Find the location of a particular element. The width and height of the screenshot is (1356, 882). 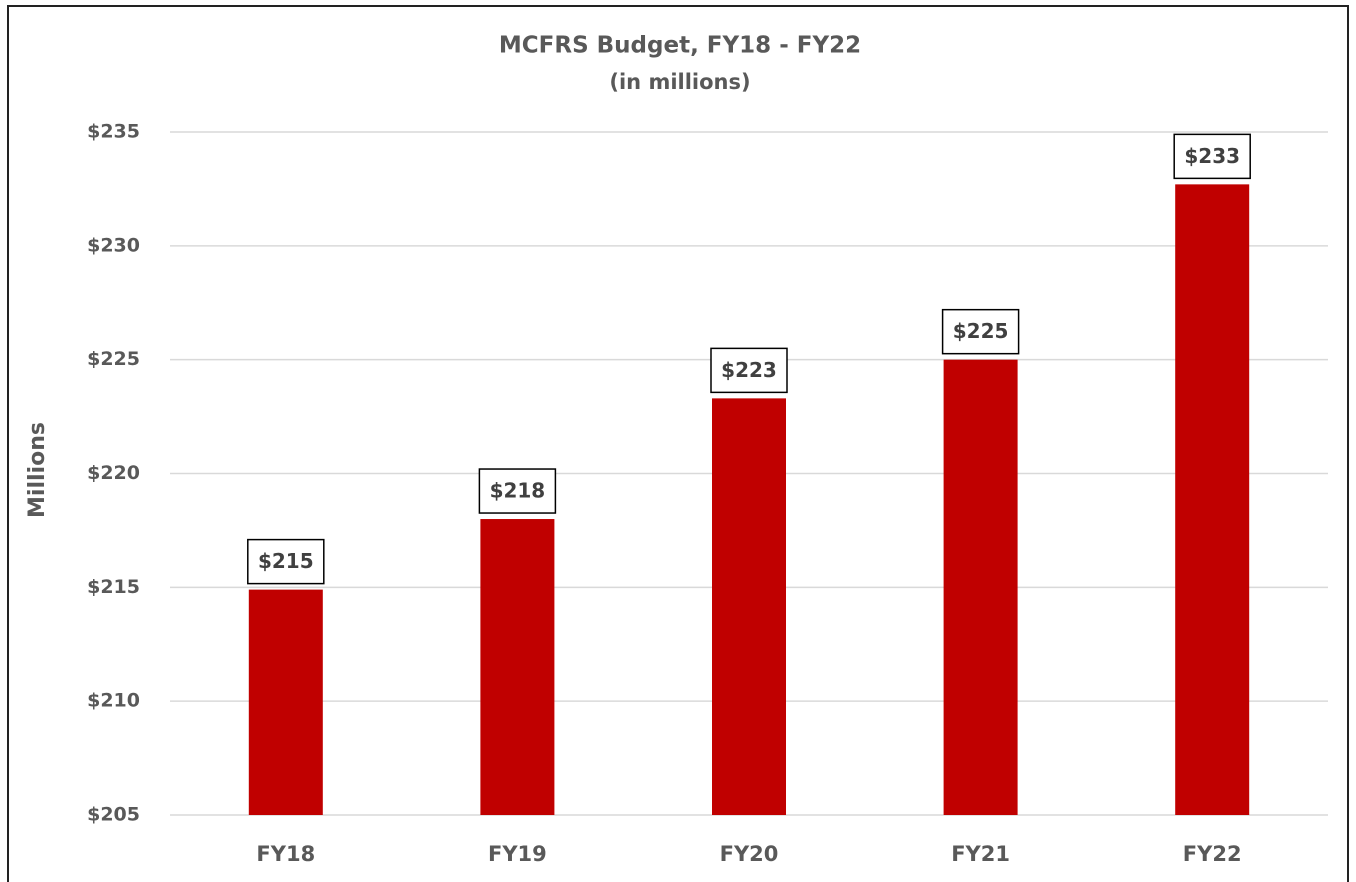

y-tick-label: $210 is located at coordinates (113, 701).